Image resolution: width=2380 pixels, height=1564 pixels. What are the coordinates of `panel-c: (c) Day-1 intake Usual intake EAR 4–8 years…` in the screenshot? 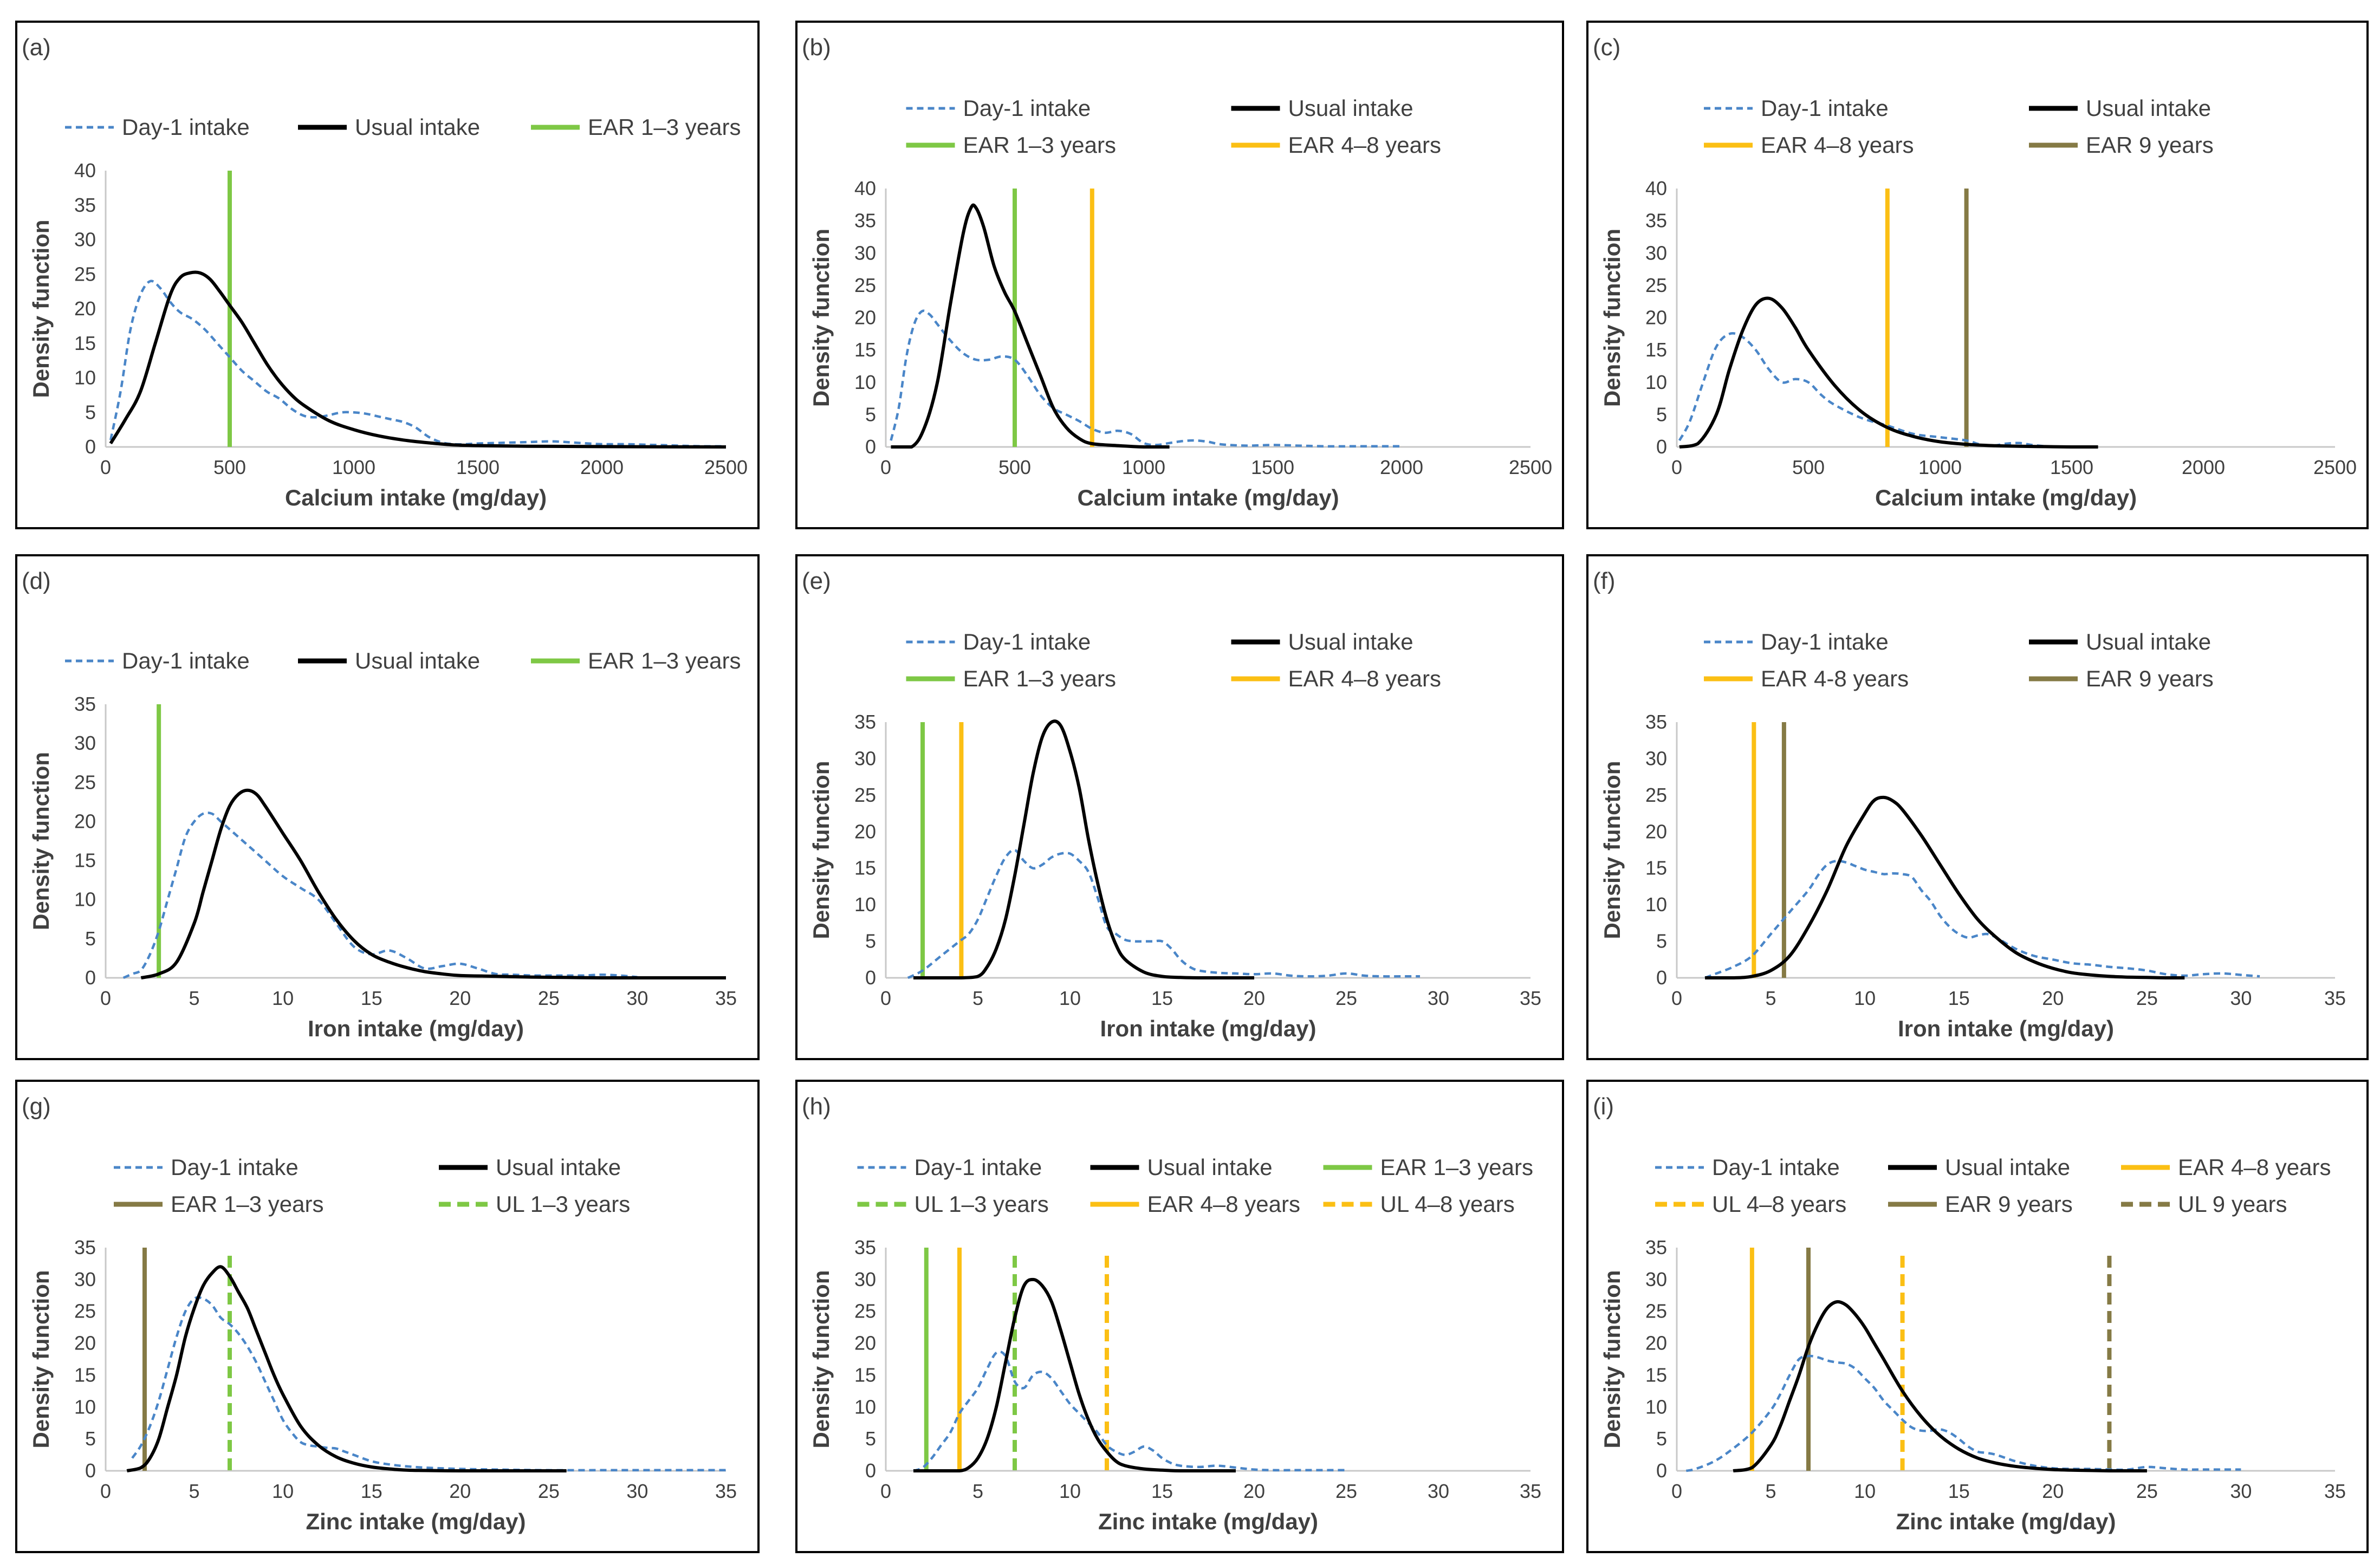 It's located at (1977, 275).